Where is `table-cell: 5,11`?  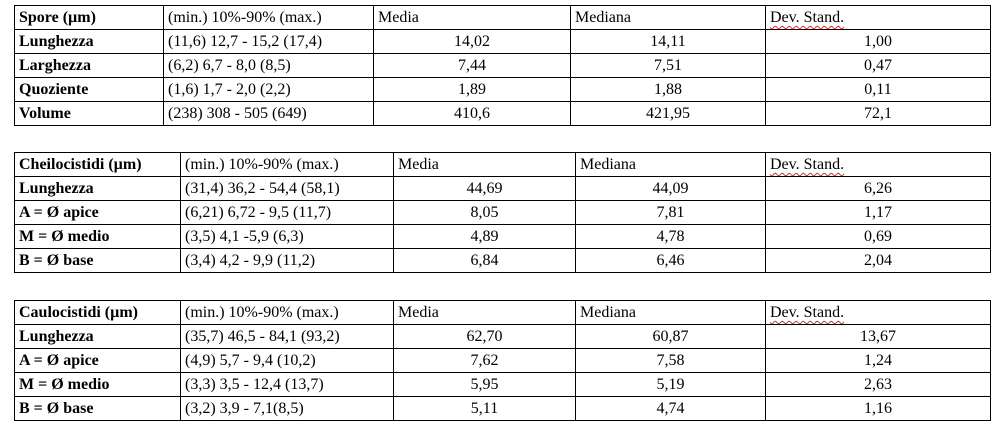 table-cell: 5,11 is located at coordinates (484, 408).